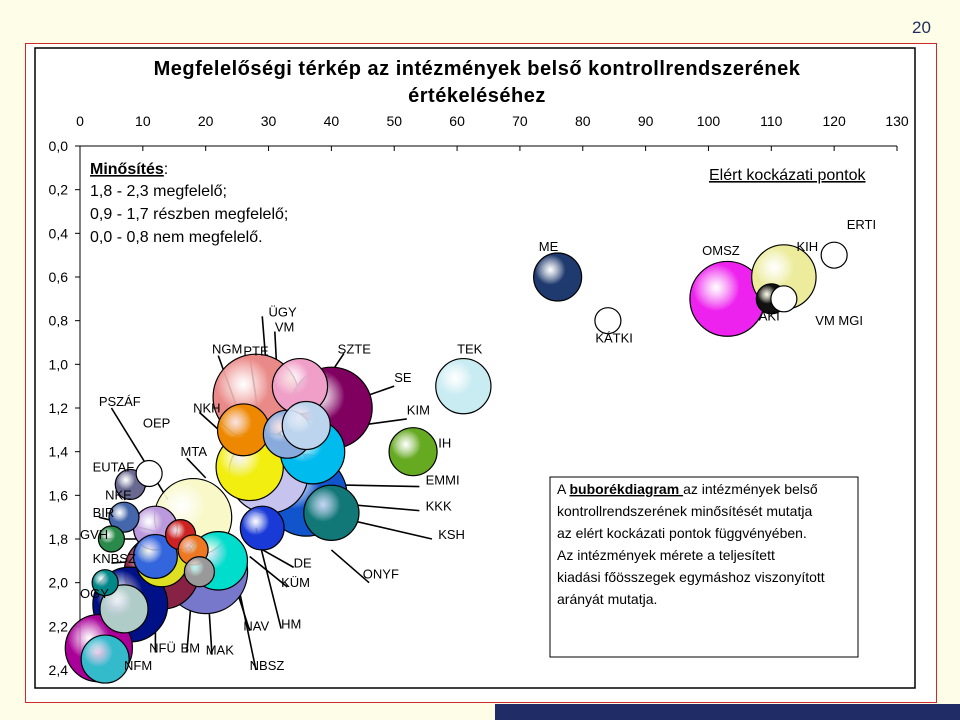  What do you see at coordinates (381, 573) in the screenshot?
I see `bubble-label: ONYF` at bounding box center [381, 573].